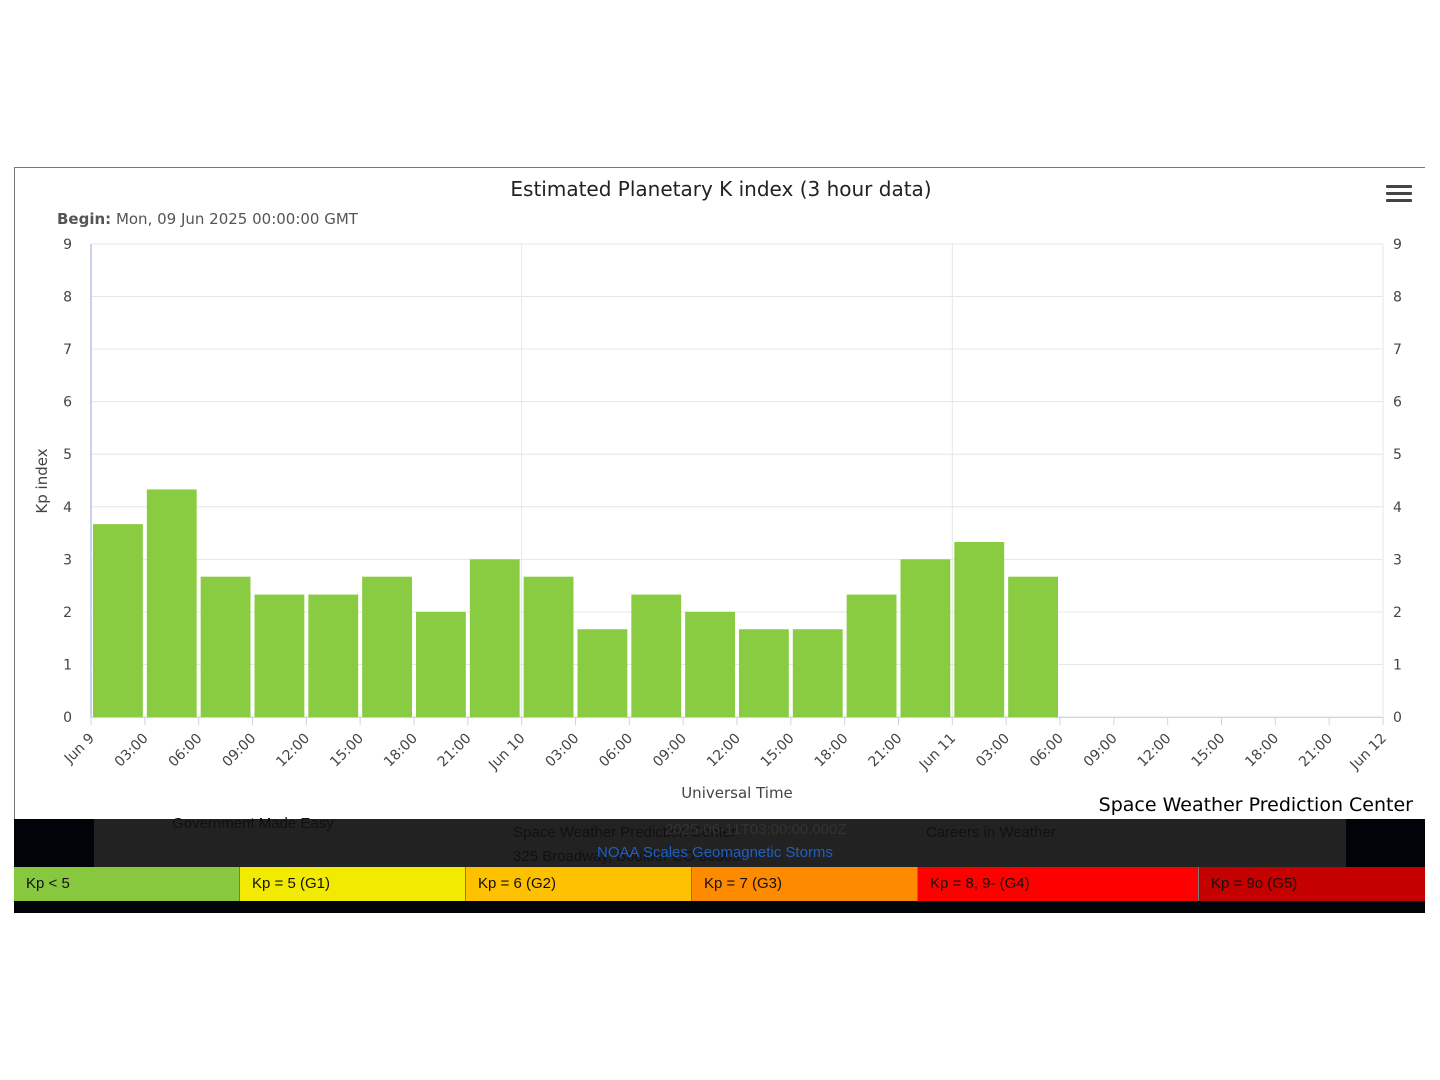 This screenshot has height=1080, width=1440. Describe the element at coordinates (737, 793) in the screenshot. I see `x-axis-title: Universal Time` at that location.